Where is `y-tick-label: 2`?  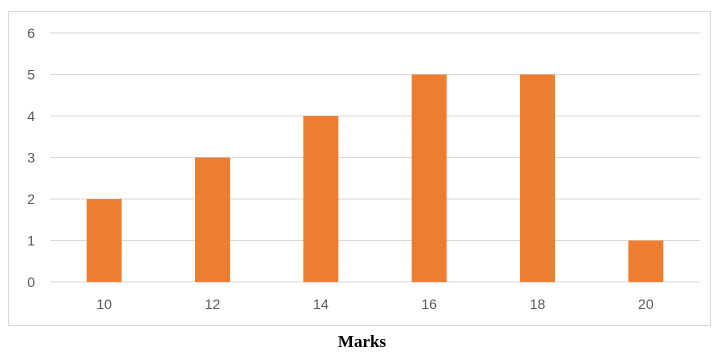 y-tick-label: 2 is located at coordinates (31, 199).